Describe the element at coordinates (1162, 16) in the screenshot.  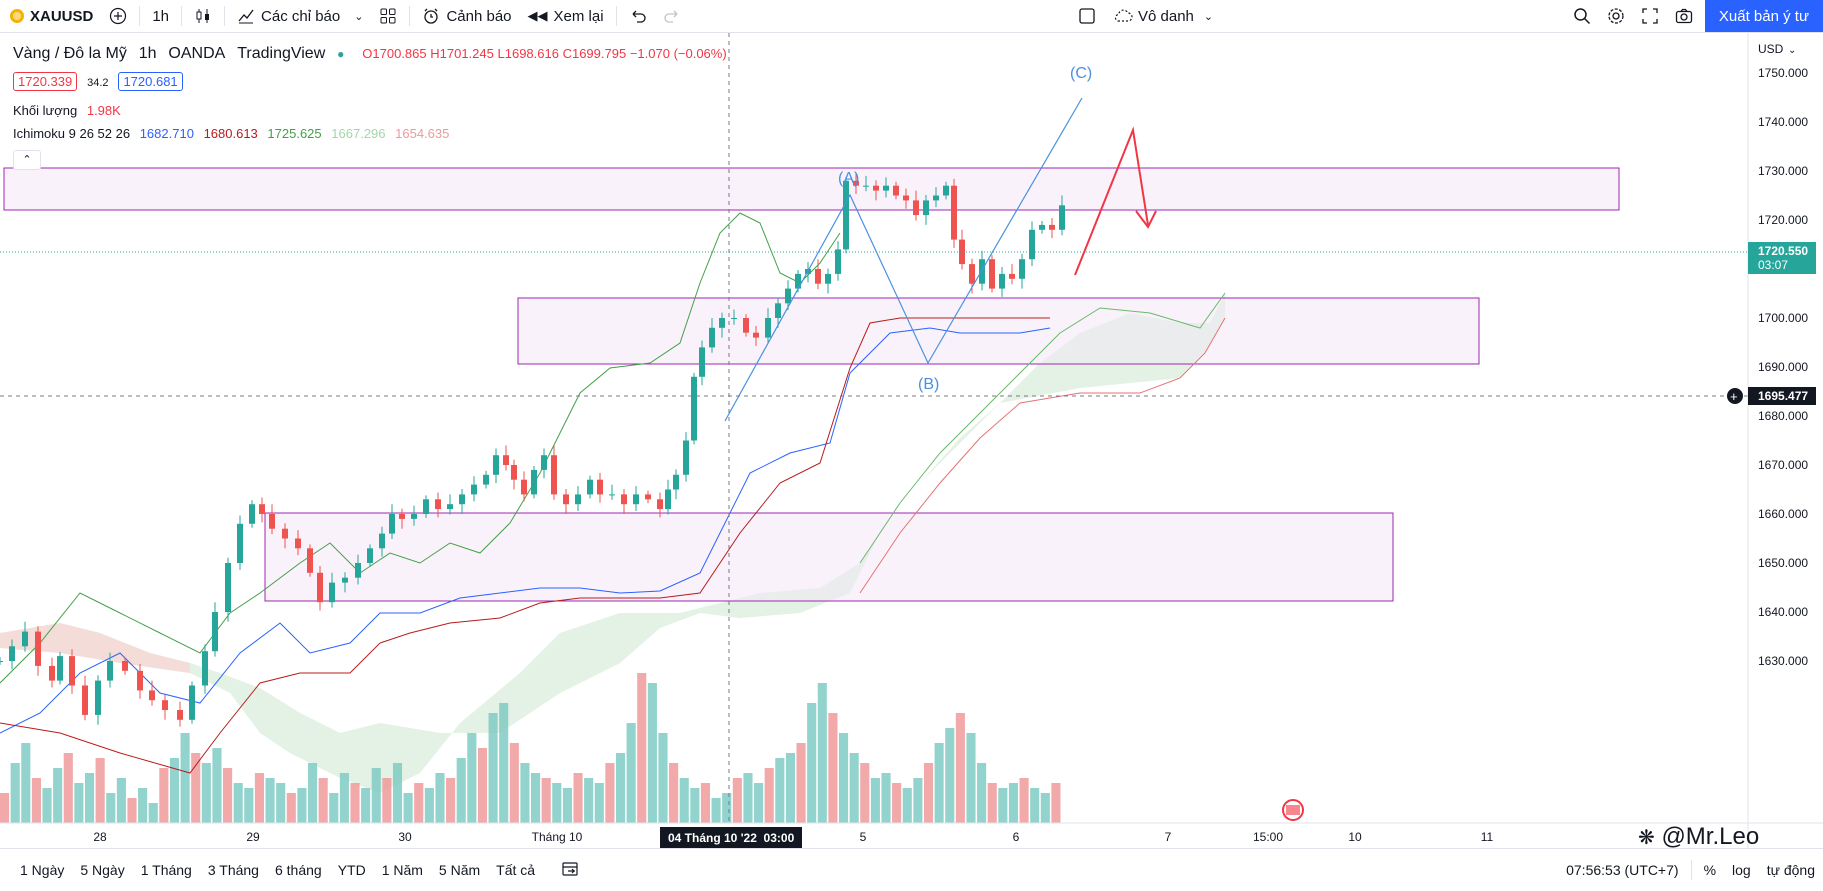
I see `layout-name-button: Vô danh ⌄` at that location.